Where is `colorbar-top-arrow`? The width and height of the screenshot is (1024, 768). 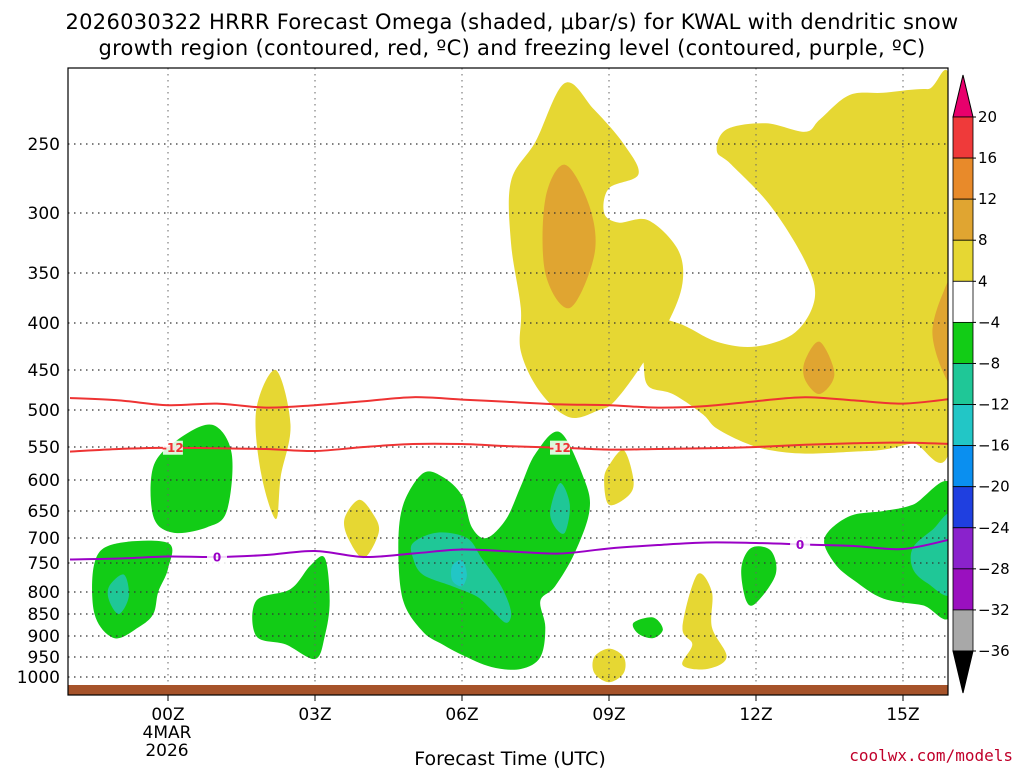
colorbar-top-arrow is located at coordinates (963, 96).